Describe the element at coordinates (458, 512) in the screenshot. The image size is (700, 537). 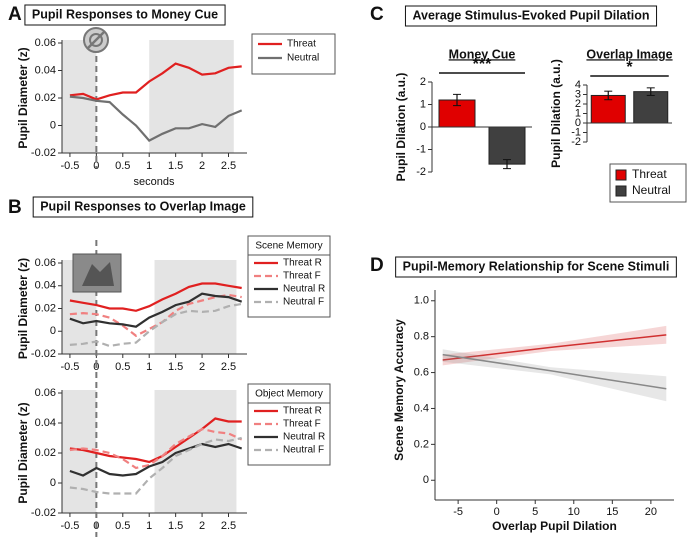
I see `x-tick-label: -5` at that location.